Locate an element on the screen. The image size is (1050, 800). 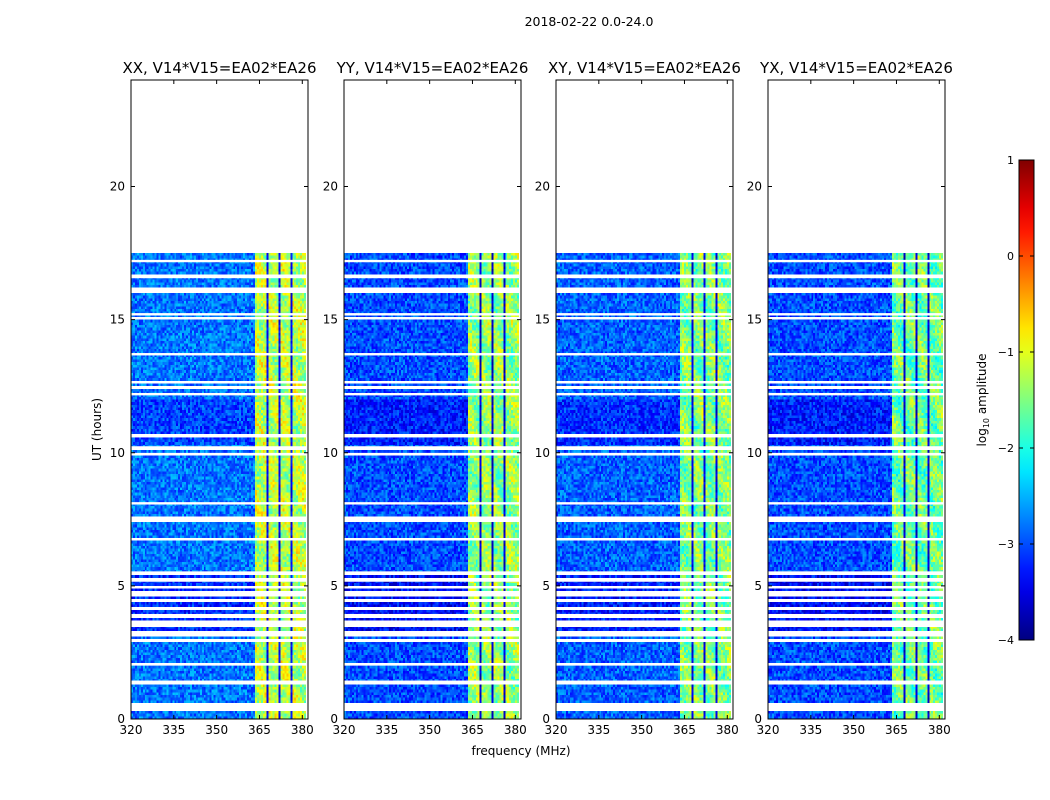
panel-title: YX, V14*V15=EA02*EA26 is located at coordinates (856, 68).